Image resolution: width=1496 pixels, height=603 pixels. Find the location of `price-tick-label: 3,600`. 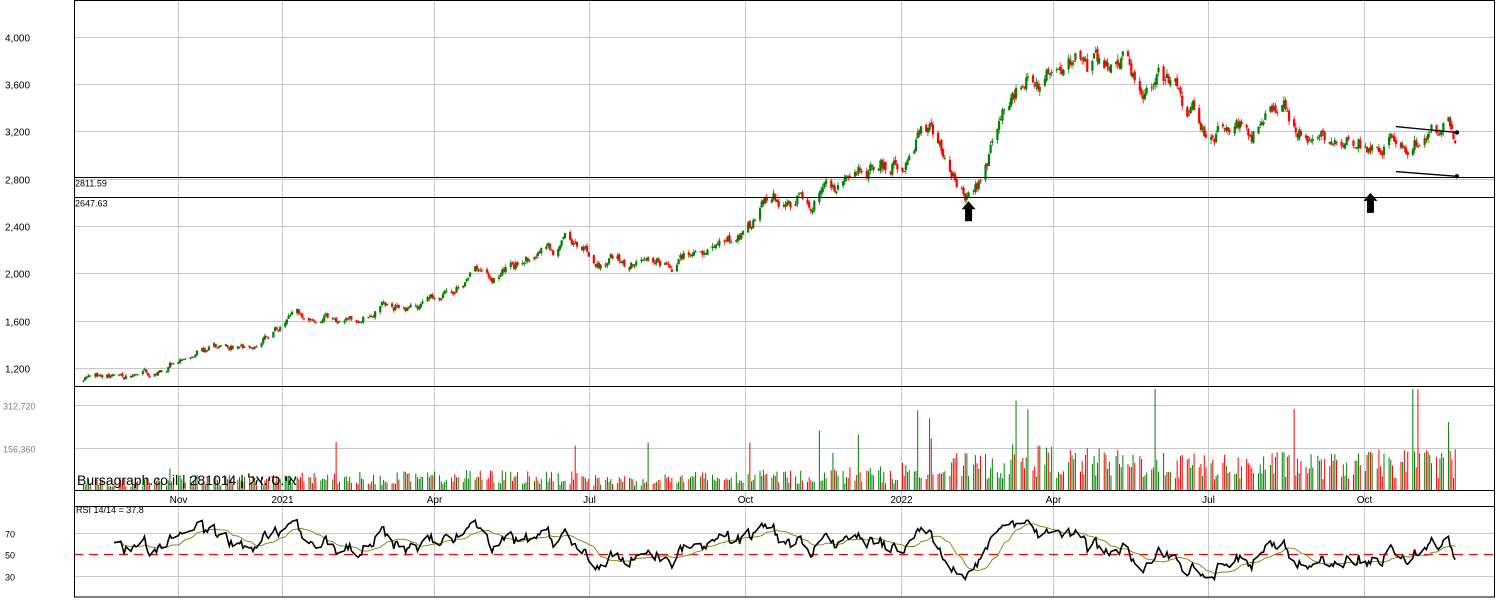

price-tick-label: 3,600 is located at coordinates (17, 86).